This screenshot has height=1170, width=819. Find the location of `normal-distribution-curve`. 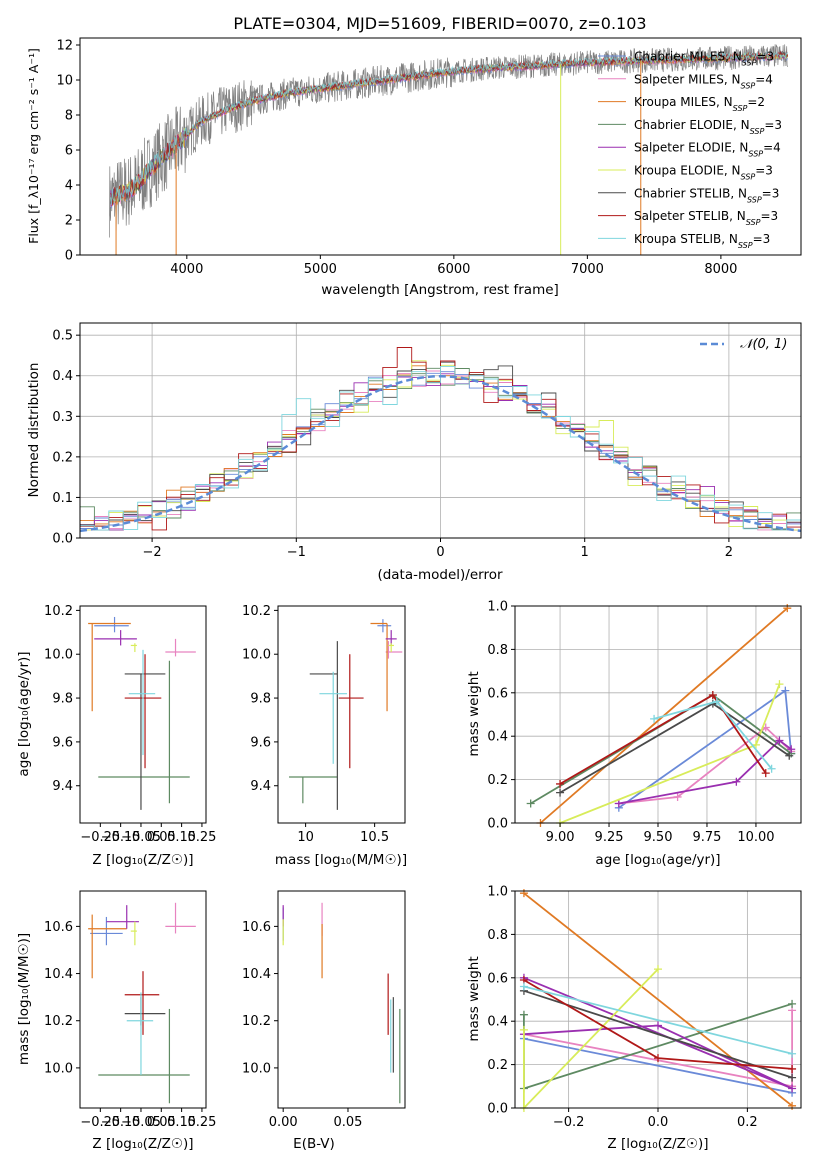

normal-distribution-curve is located at coordinates (440, 453).